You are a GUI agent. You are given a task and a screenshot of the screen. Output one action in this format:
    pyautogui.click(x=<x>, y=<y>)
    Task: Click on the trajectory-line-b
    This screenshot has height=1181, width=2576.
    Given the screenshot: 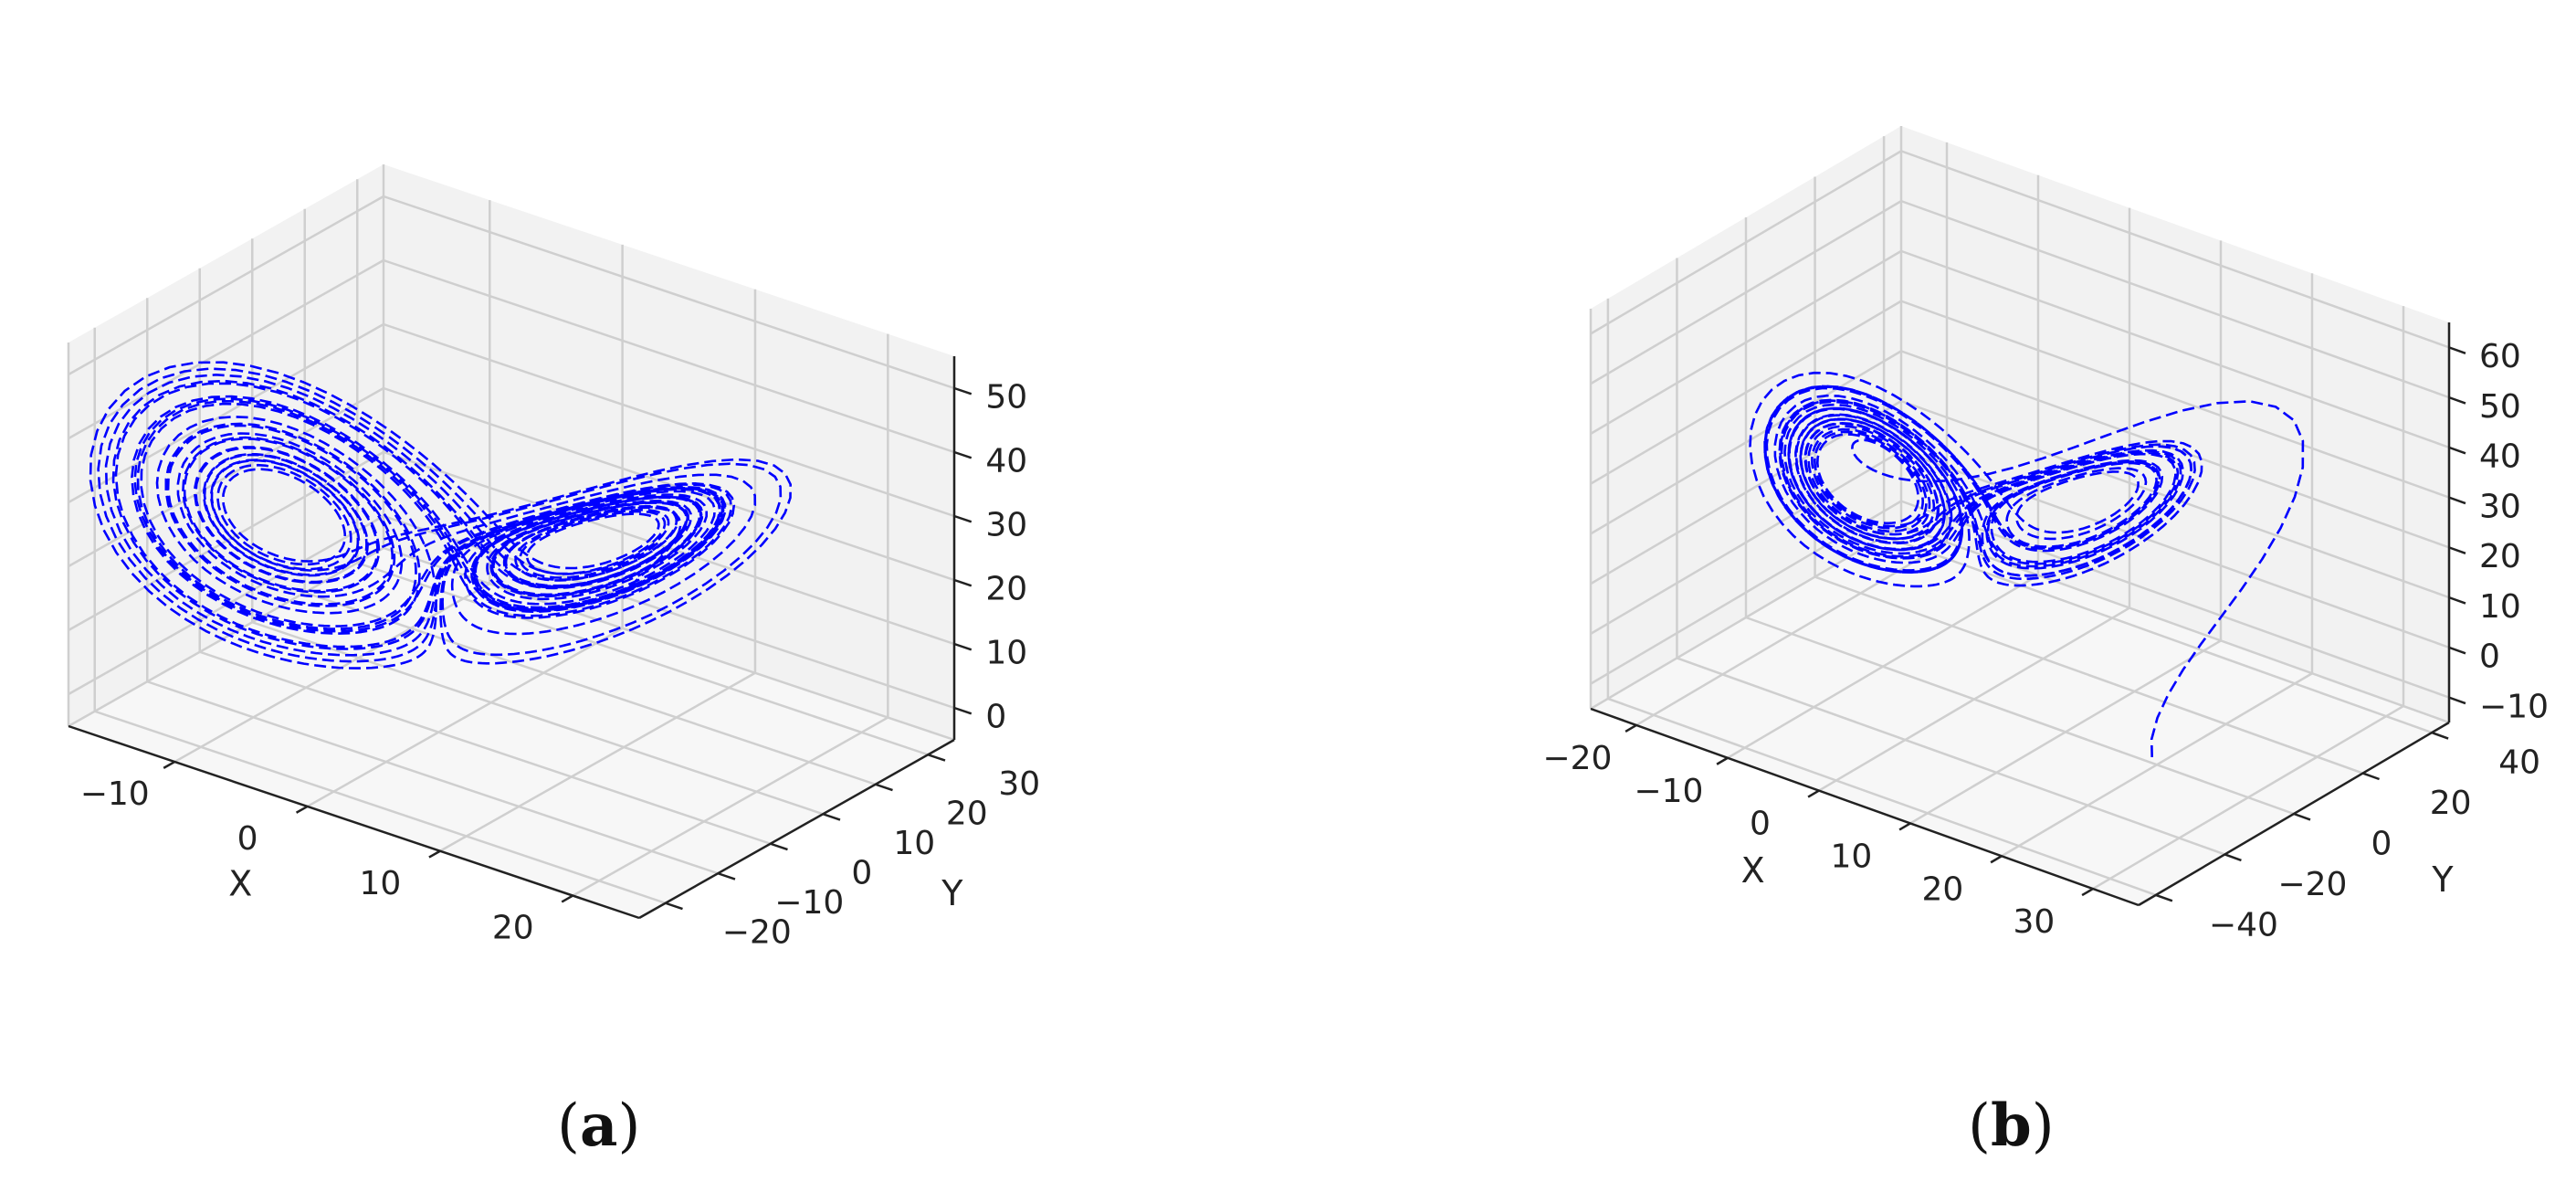 What is the action you would take?
    pyautogui.click(x=2027, y=564)
    